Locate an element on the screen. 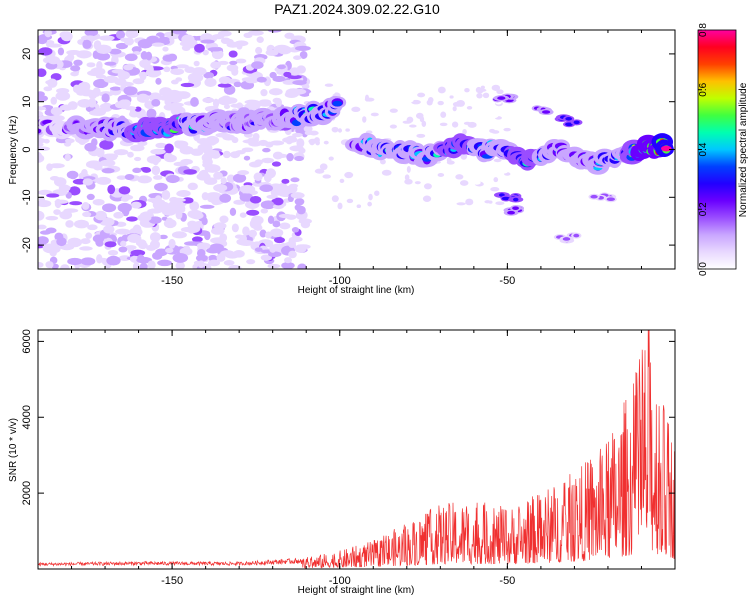  colorbar-tick-label: 0.8 is located at coordinates (703, 30).